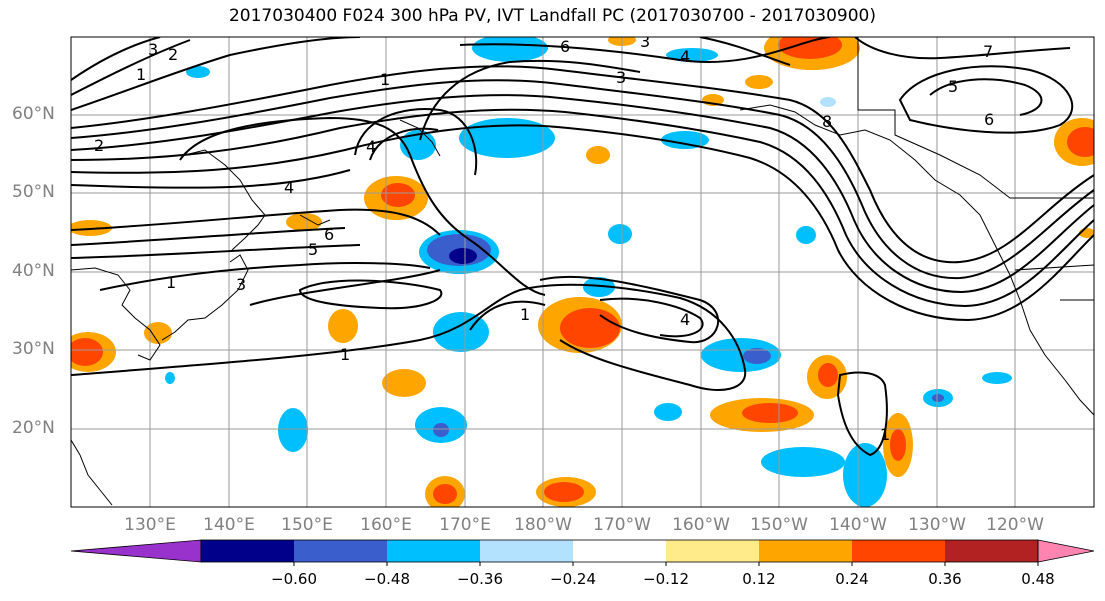 The height and width of the screenshot is (601, 1105). What do you see at coordinates (33, 428) in the screenshot?
I see `lat-label: 20°N` at bounding box center [33, 428].